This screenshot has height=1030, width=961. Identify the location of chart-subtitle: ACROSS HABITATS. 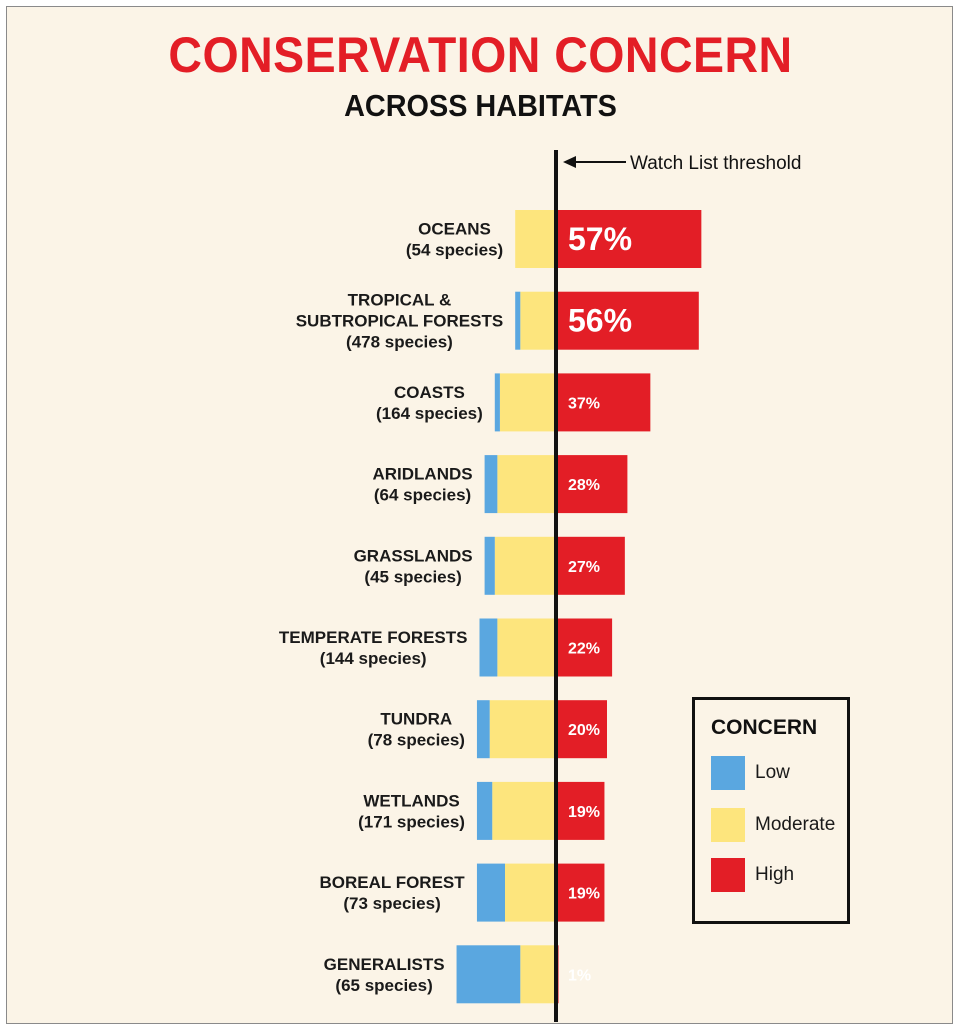
(480, 105).